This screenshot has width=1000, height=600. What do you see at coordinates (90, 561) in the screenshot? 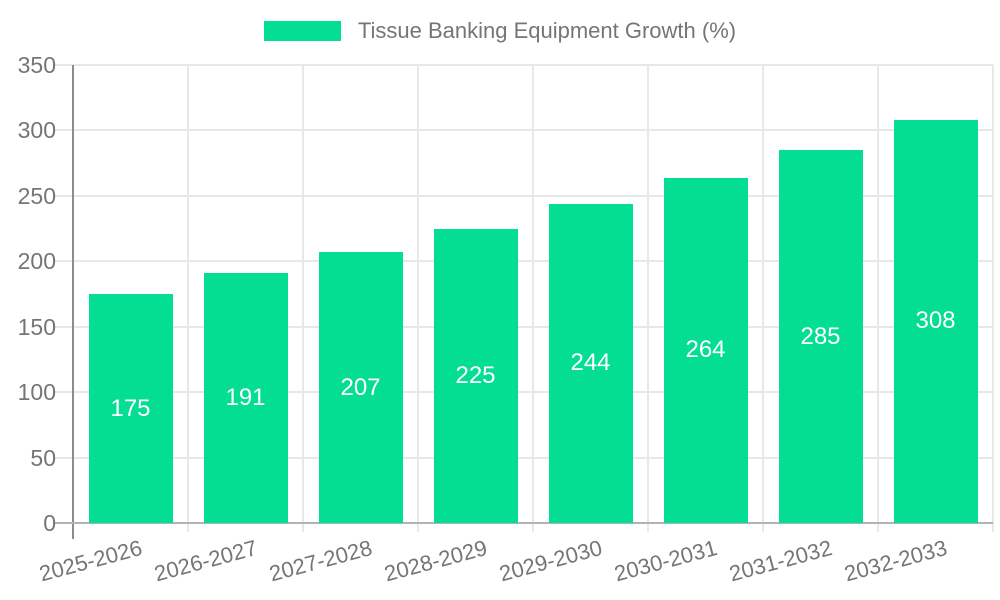
I see `x-axis-tick-label: 2025-2026` at bounding box center [90, 561].